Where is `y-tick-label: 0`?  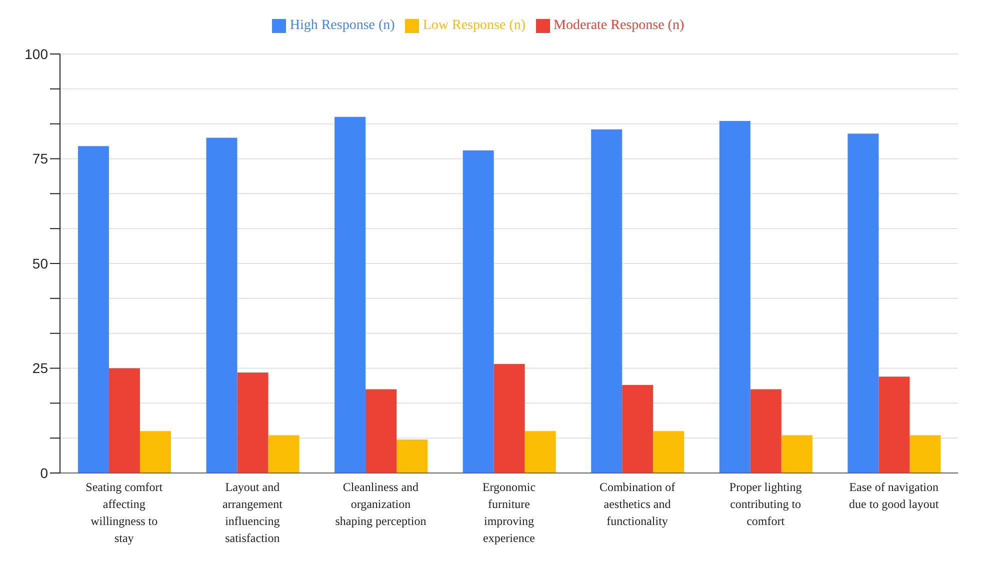 y-tick-label: 0 is located at coordinates (44, 472).